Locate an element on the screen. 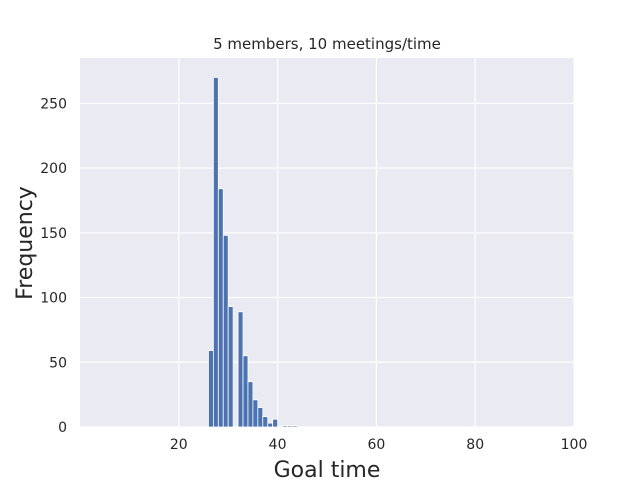  histogram-bars is located at coordinates (253, 252).